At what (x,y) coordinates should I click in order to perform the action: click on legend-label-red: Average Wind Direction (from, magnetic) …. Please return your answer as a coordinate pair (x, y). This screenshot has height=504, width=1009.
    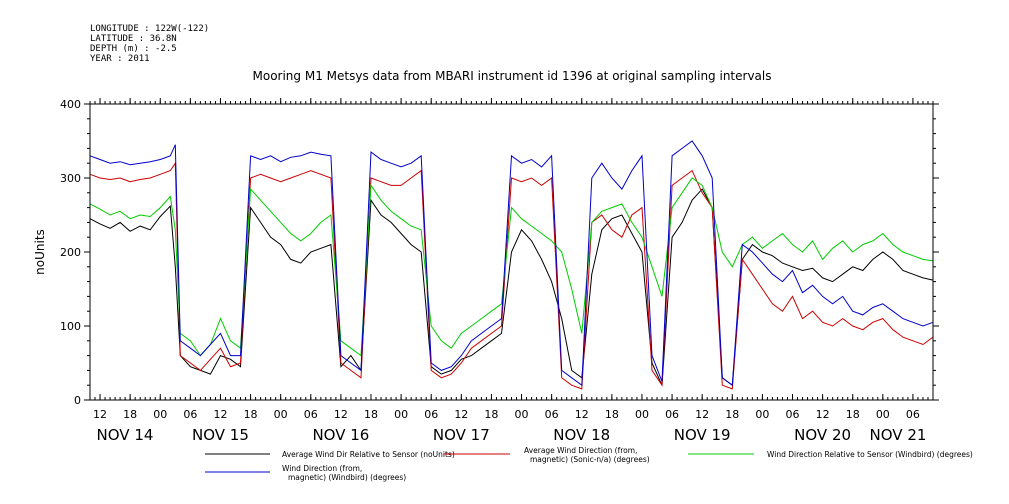
    Looking at the image, I should click on (587, 455).